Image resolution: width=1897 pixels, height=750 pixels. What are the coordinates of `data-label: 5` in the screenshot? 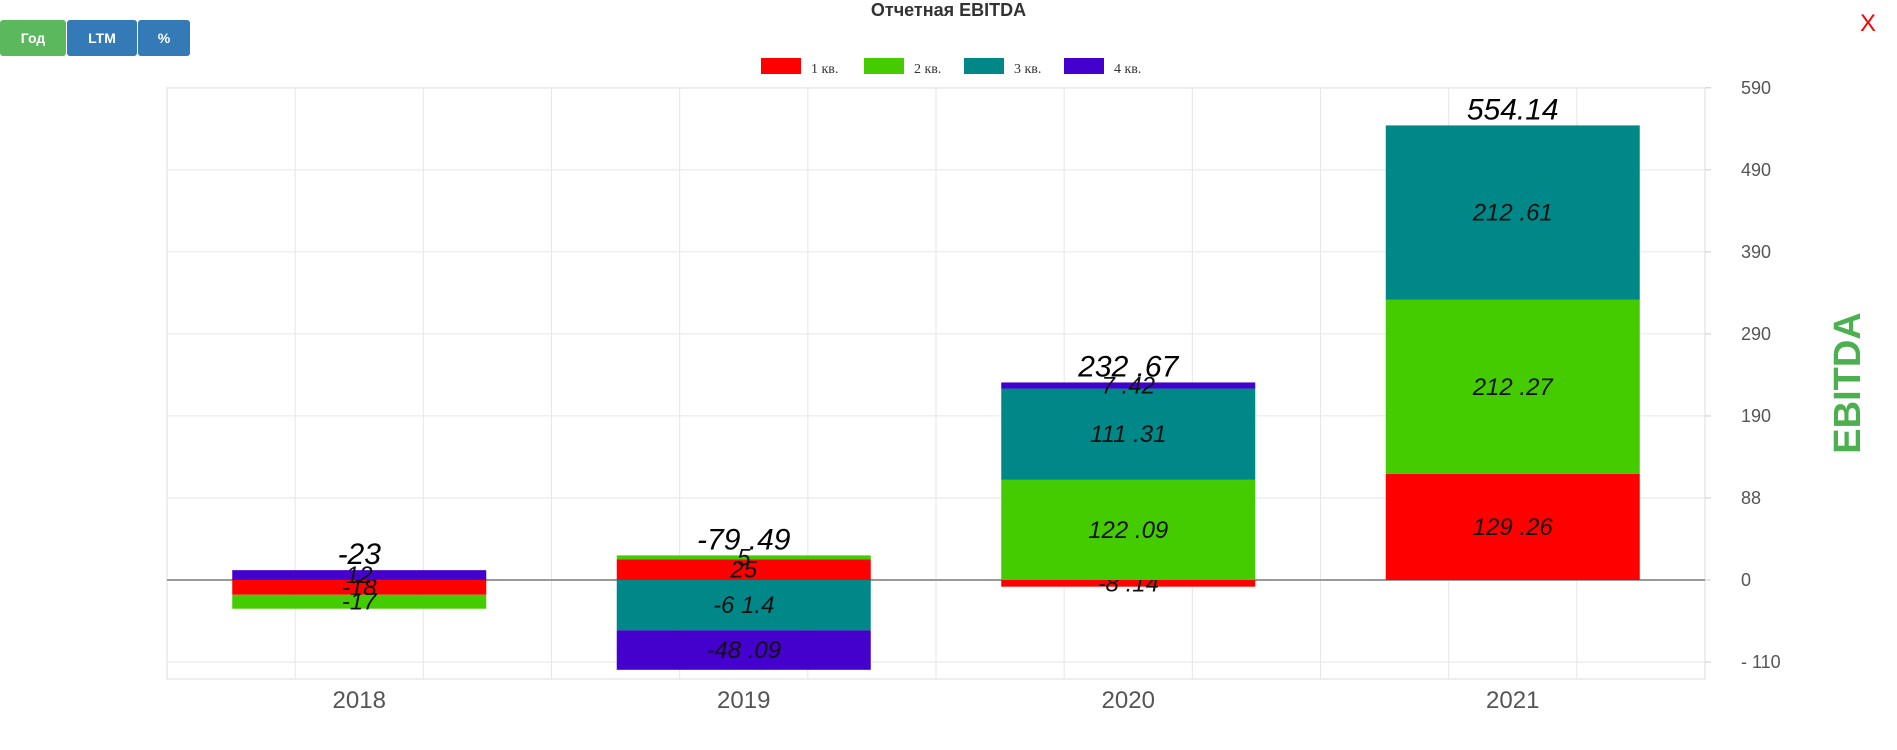 It's located at (744, 557).